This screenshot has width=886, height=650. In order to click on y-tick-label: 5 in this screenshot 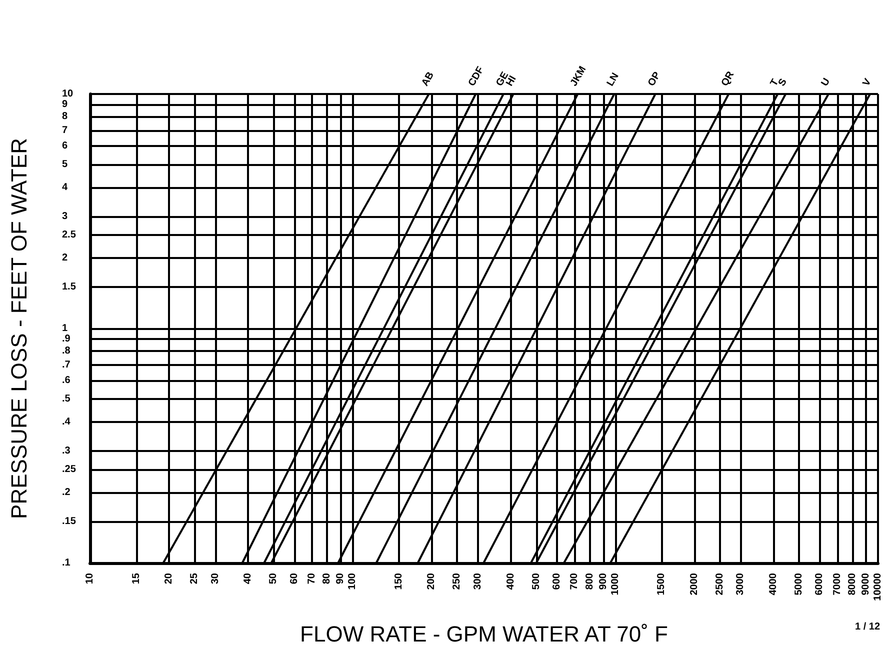, I will do `click(65, 164)`.